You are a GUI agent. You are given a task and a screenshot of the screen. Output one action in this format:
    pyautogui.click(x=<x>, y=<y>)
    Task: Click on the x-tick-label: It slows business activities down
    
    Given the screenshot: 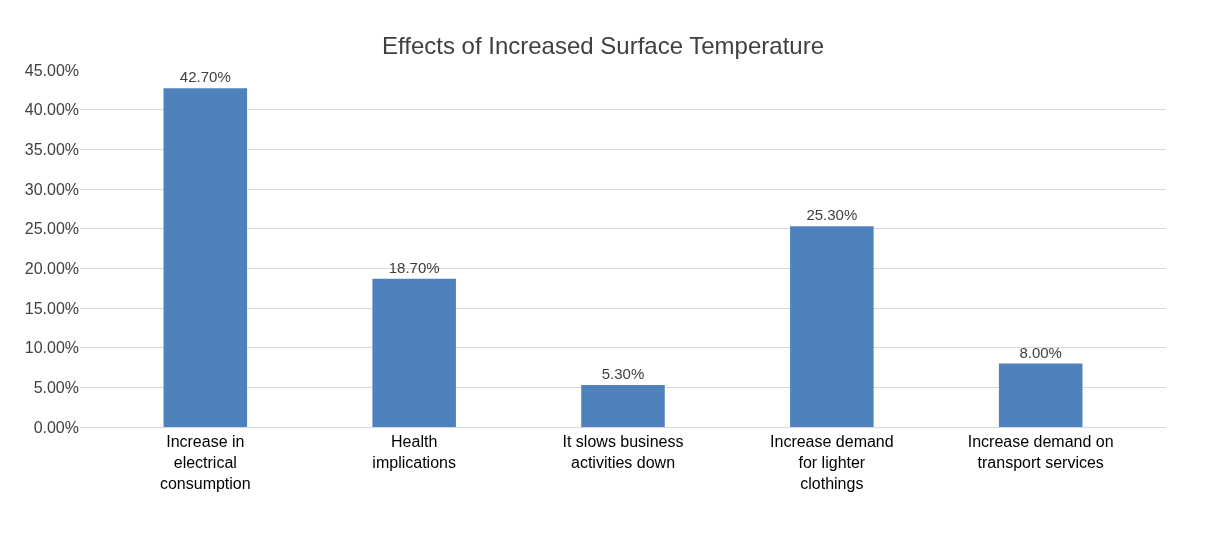 What is the action you would take?
    pyautogui.click(x=623, y=452)
    